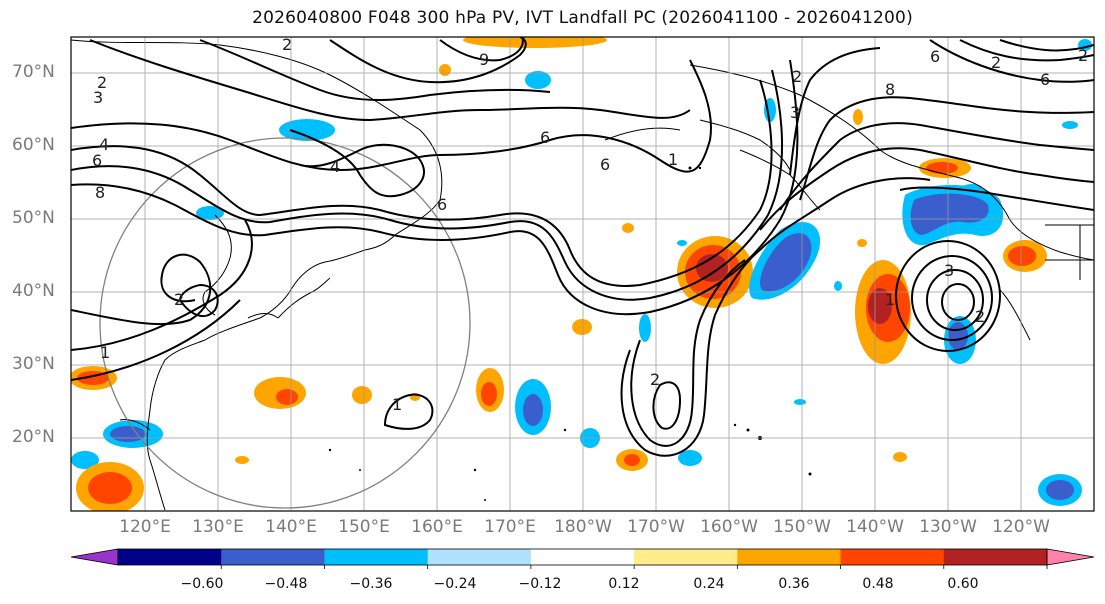 The image size is (1105, 604). Describe the element at coordinates (437, 527) in the screenshot. I see `lon-label: 160°E` at that location.